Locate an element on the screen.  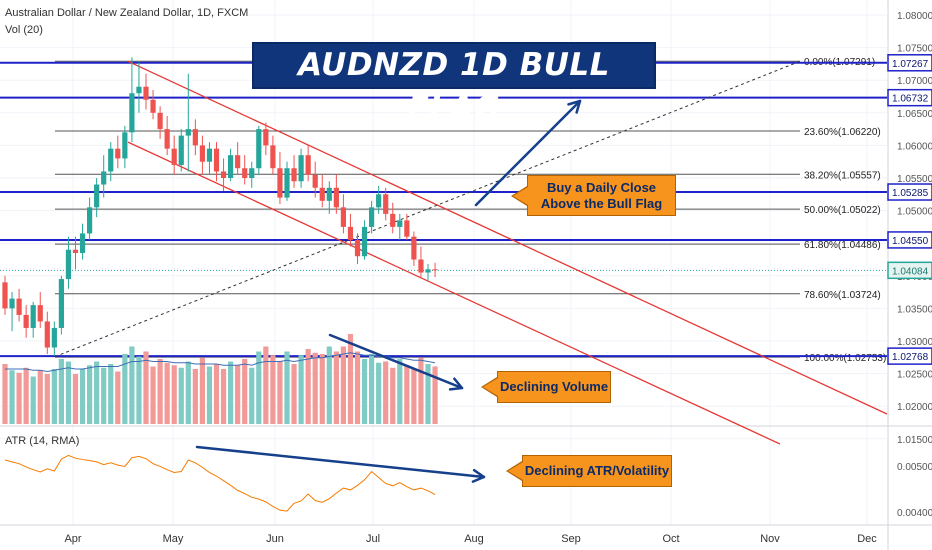
price-tick-label: 1.08000 is located at coordinates (914, 16).